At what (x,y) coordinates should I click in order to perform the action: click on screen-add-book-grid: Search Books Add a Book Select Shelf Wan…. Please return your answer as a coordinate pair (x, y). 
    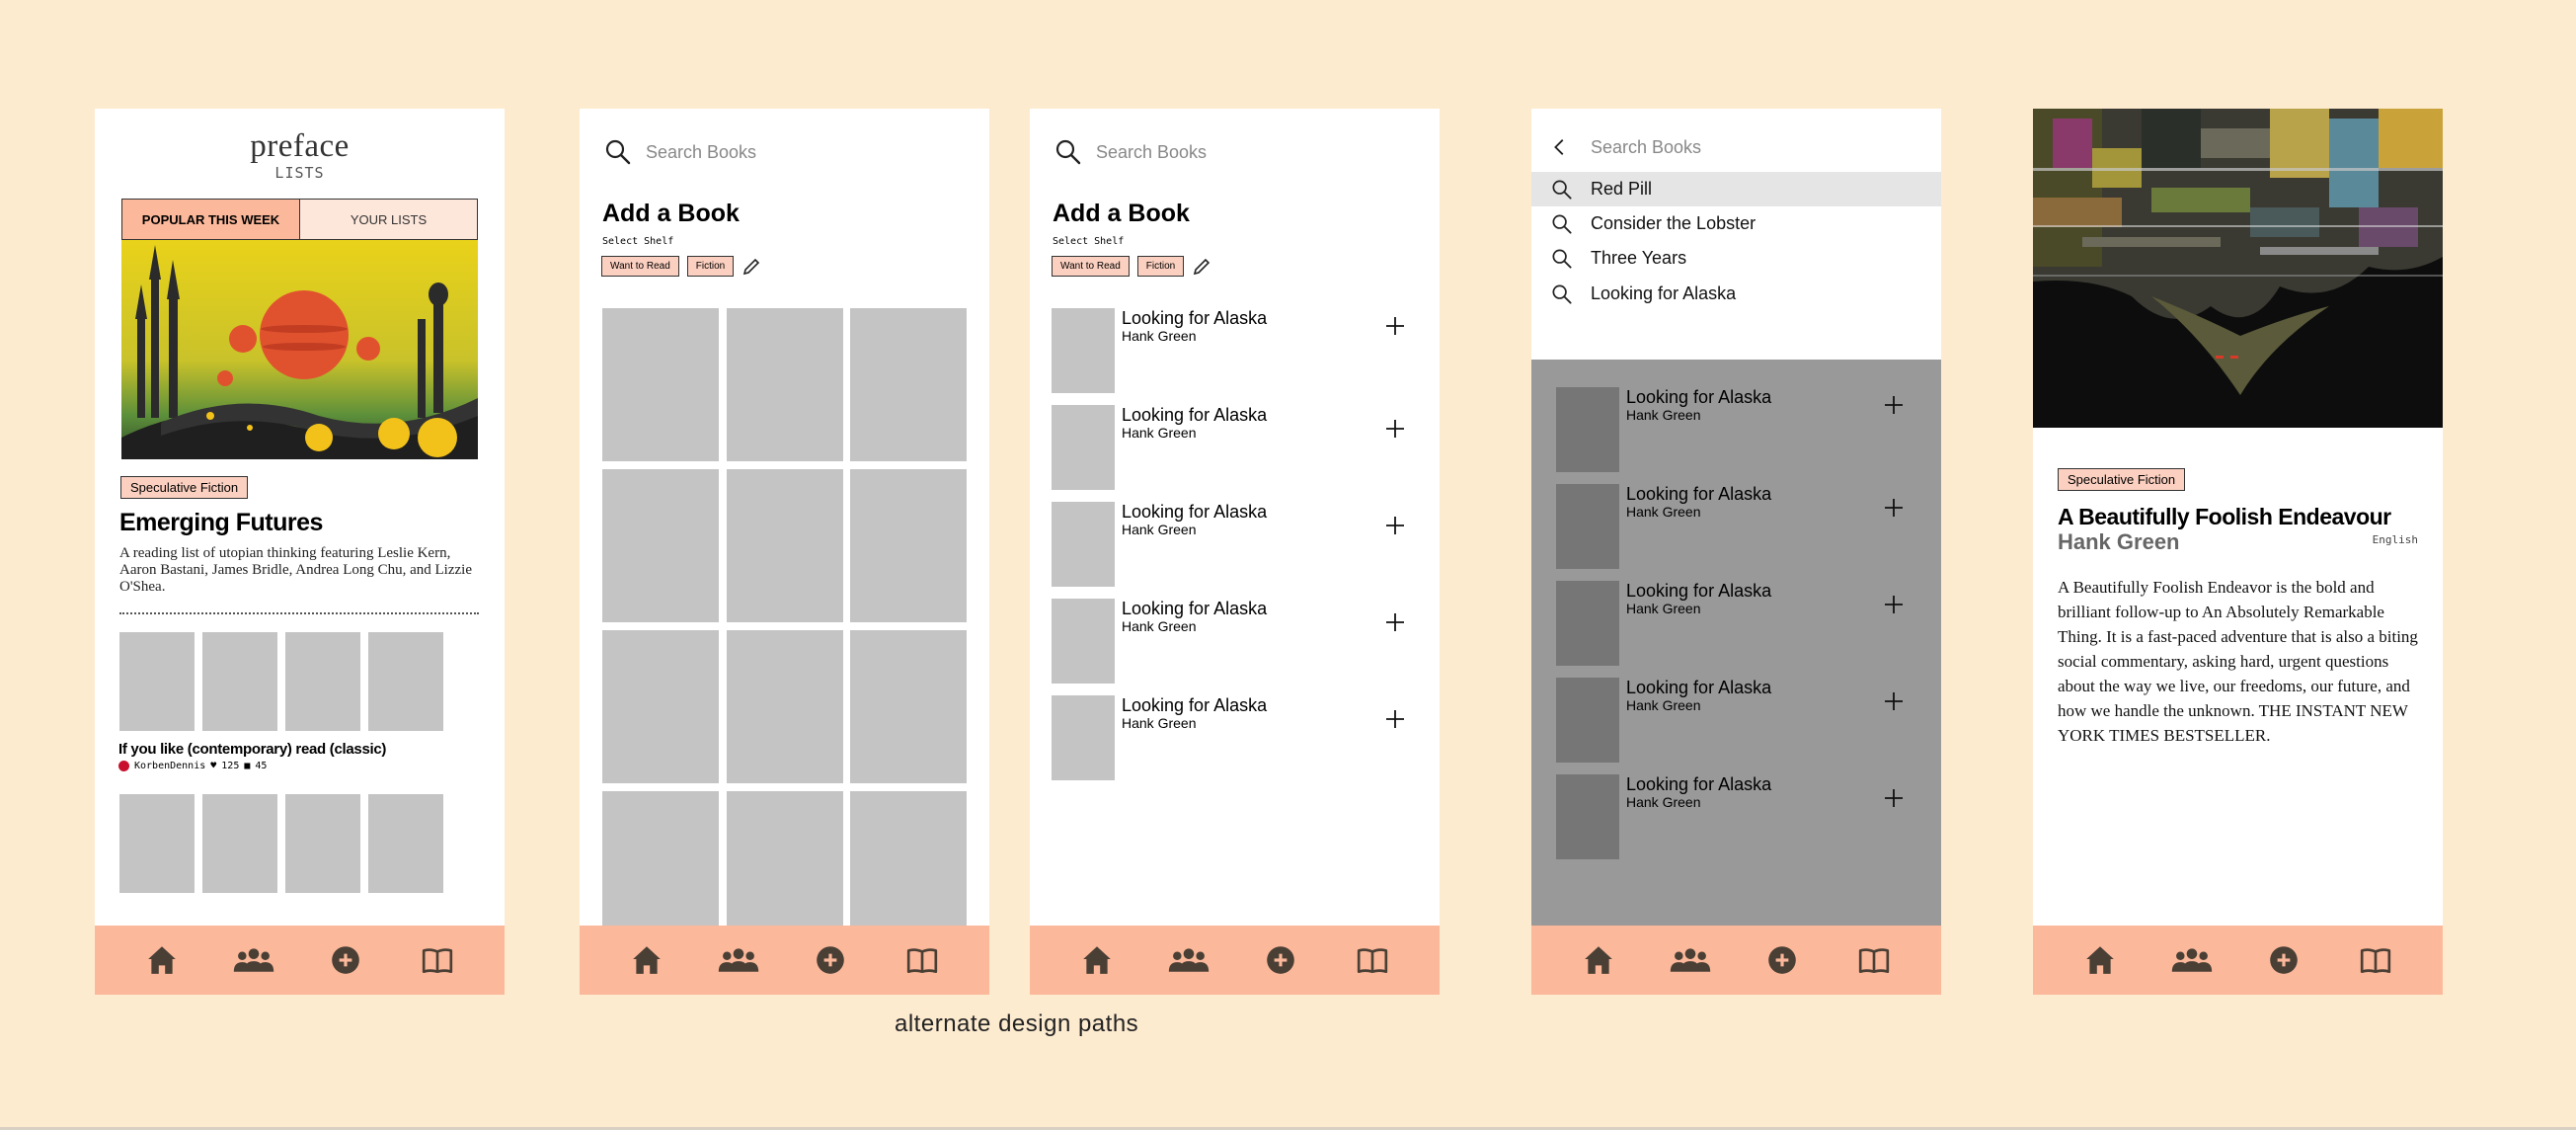
    Looking at the image, I should click on (784, 552).